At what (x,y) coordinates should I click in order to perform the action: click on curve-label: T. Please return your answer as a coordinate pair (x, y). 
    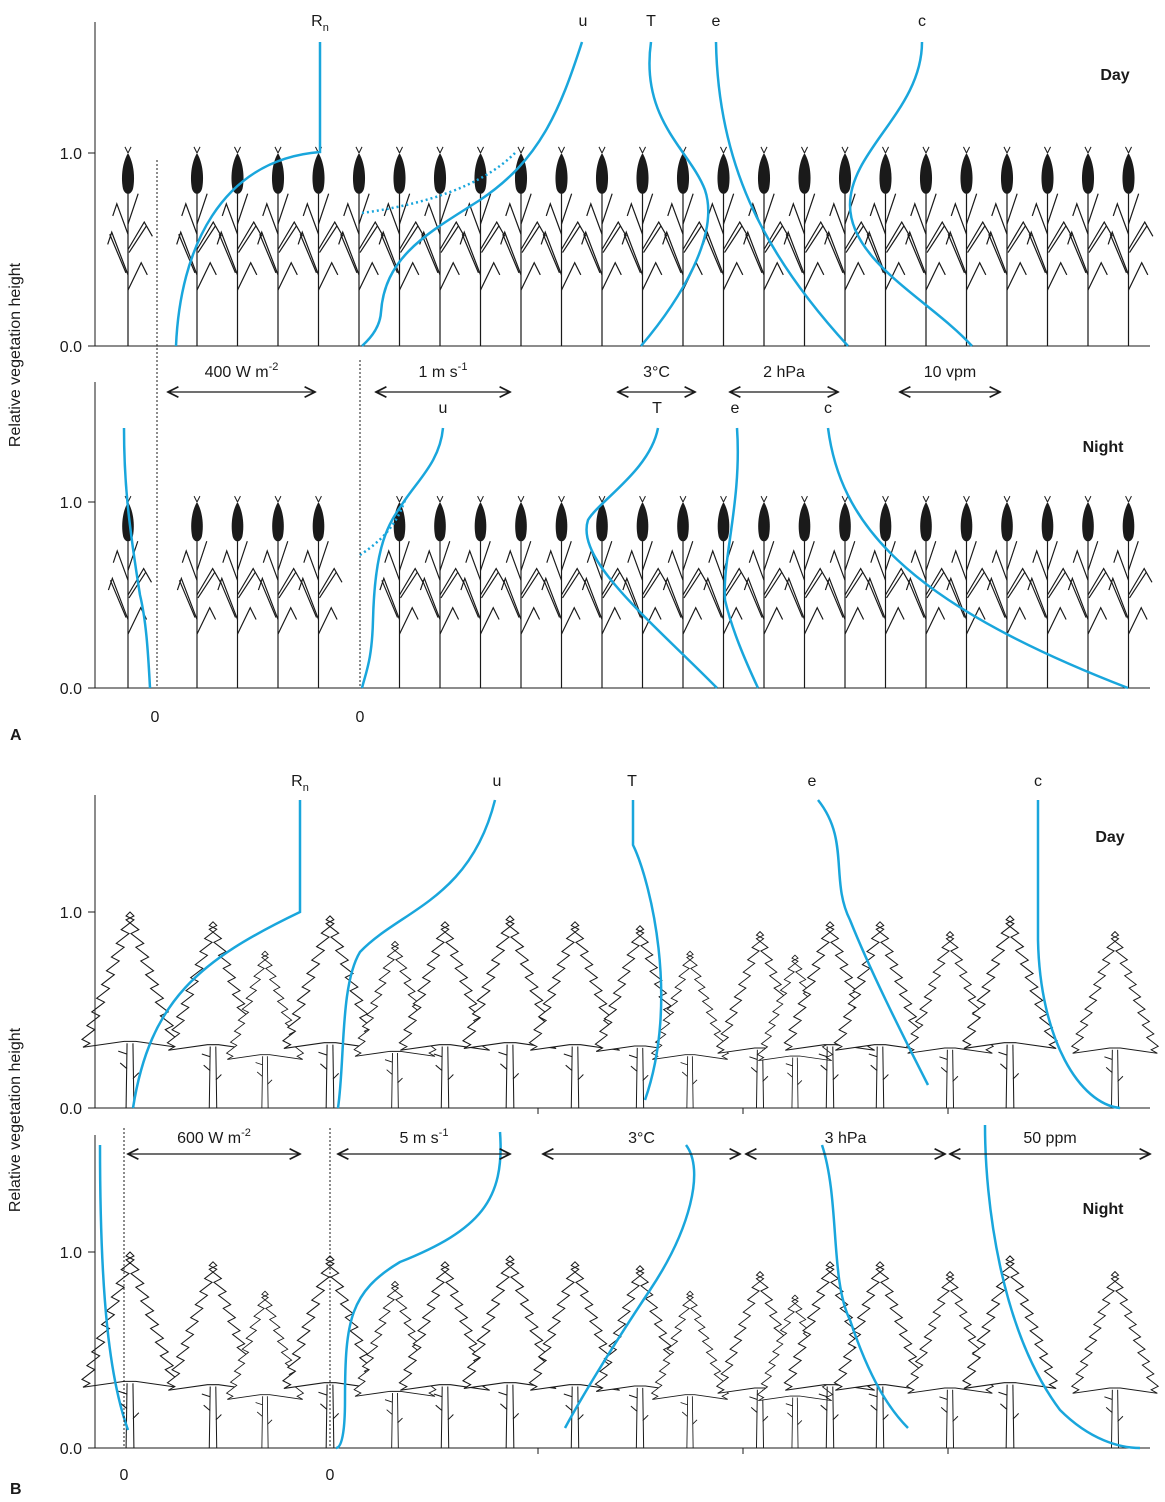
    Looking at the image, I should click on (632, 781).